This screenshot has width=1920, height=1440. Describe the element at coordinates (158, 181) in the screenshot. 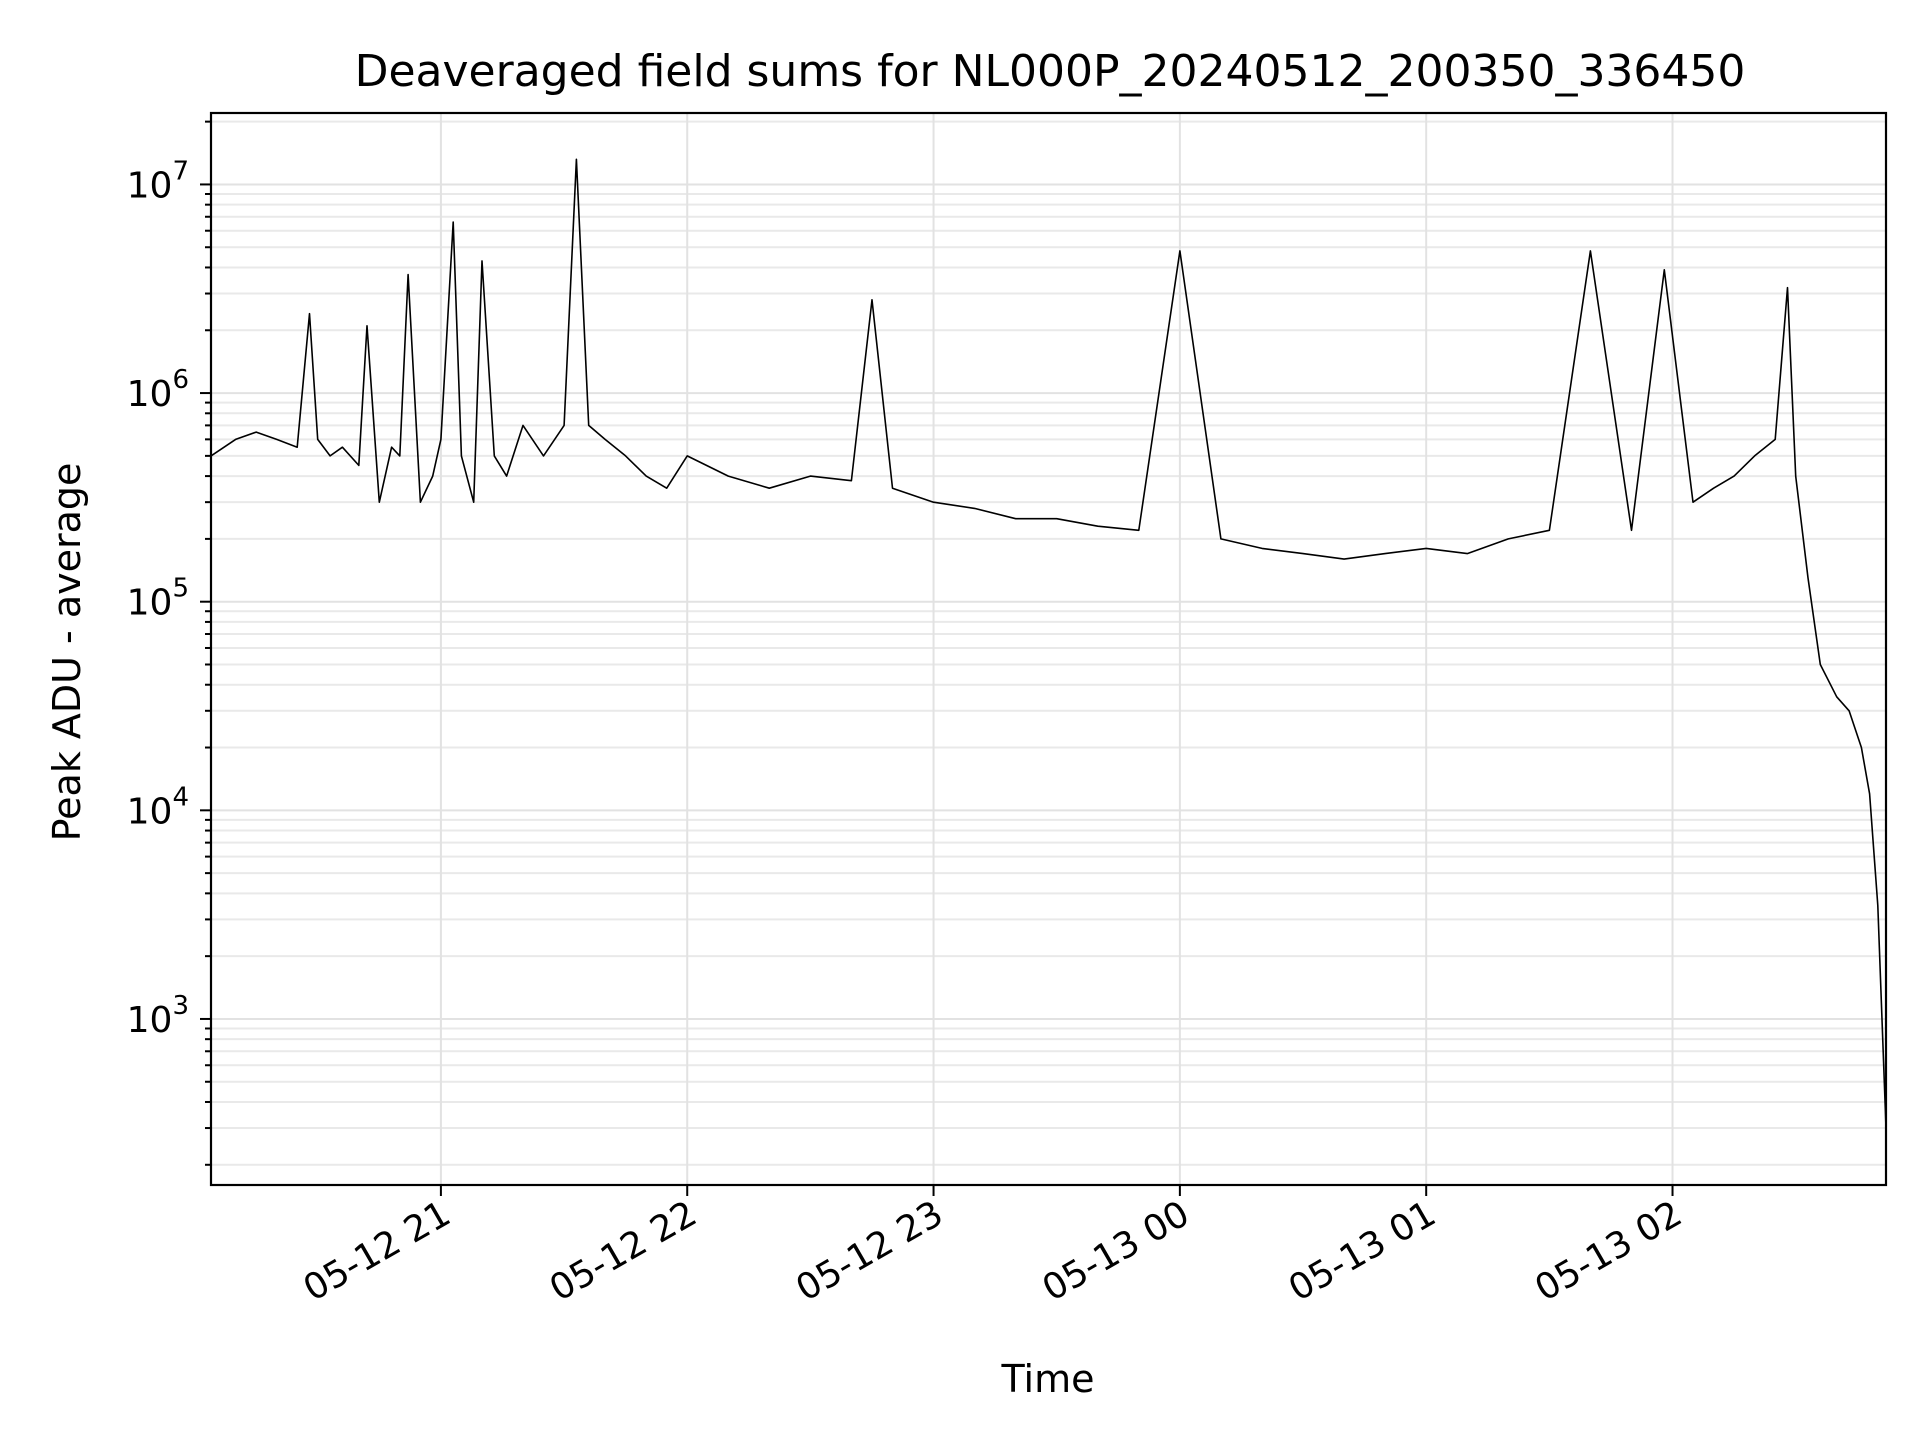

I see `y-tick-label: 10⁷` at that location.